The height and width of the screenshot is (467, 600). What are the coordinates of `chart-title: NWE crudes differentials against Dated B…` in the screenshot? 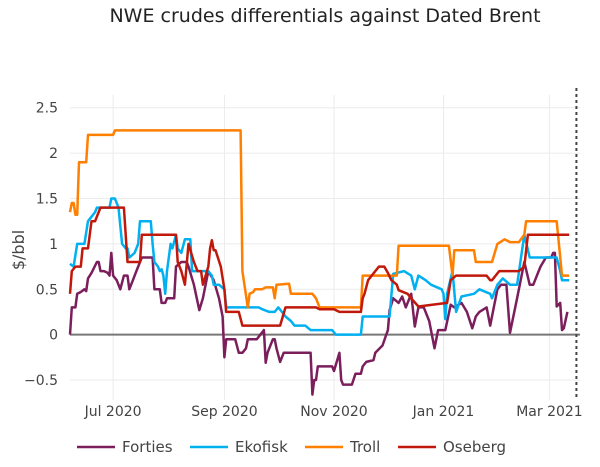 It's located at (324, 16).